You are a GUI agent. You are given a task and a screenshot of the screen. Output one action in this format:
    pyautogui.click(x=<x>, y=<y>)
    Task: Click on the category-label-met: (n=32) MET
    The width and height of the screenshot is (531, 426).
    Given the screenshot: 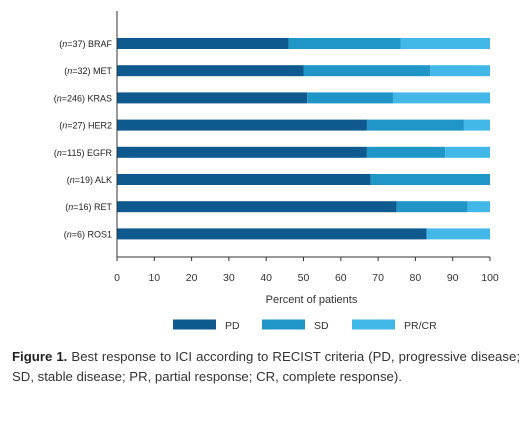 What is the action you would take?
    pyautogui.click(x=88, y=71)
    